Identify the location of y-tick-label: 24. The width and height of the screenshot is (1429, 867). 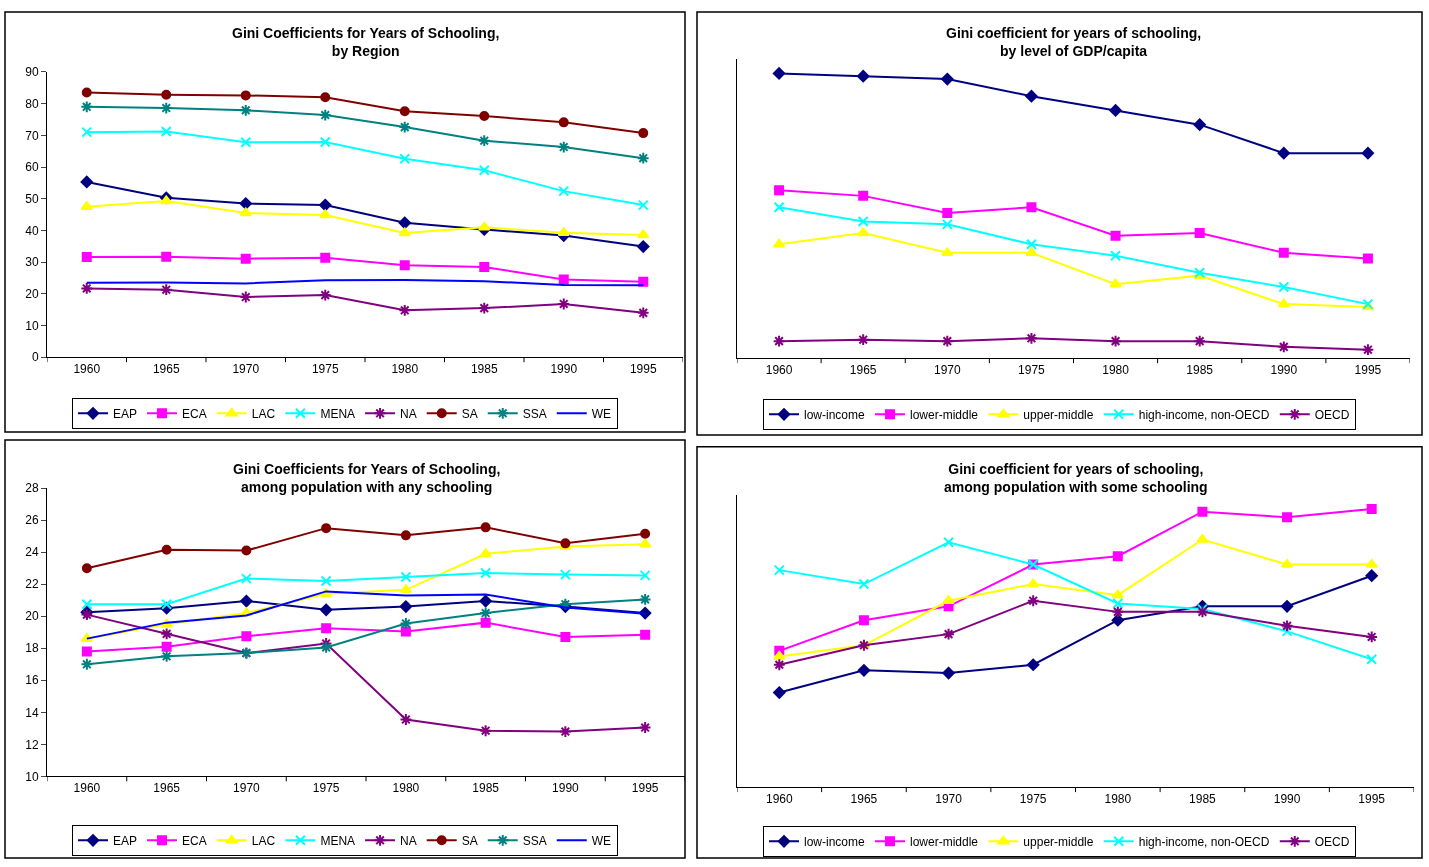
(32, 552).